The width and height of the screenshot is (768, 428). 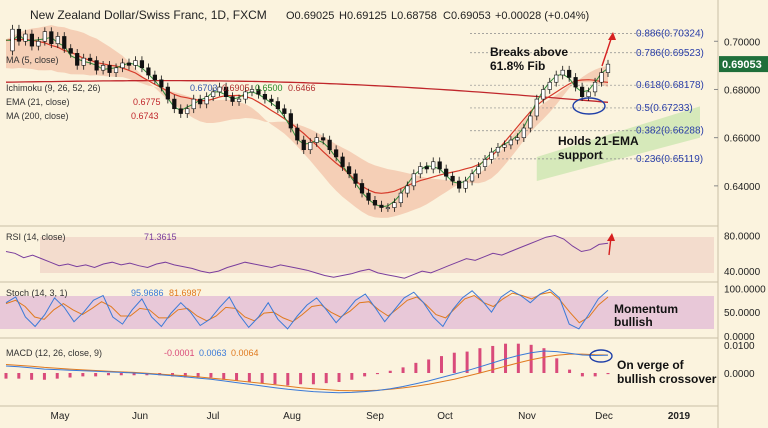 I want to click on stoch-d-value: 81.6987, so click(x=185, y=293).